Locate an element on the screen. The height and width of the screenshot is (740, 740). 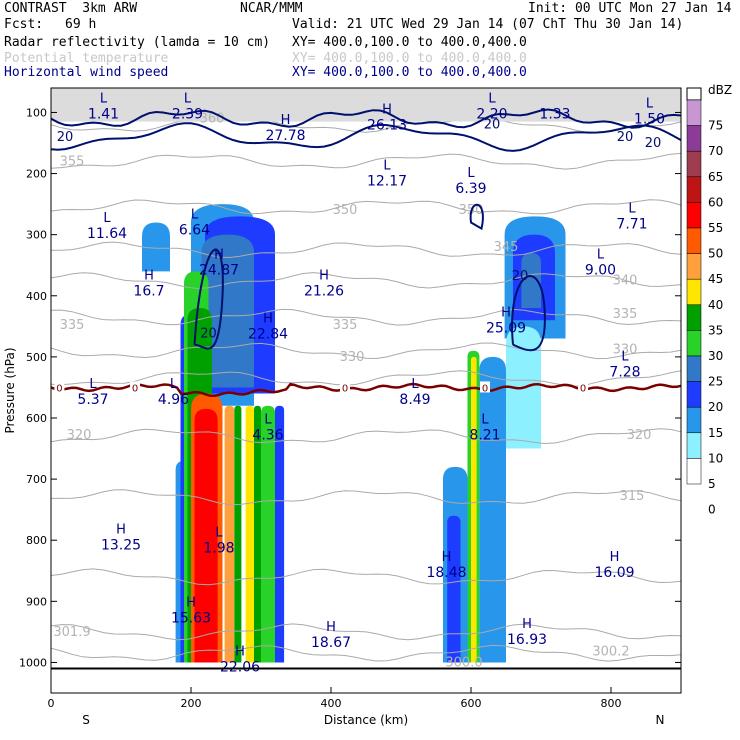
upper-level-theta-band is located at coordinates (366, 105).